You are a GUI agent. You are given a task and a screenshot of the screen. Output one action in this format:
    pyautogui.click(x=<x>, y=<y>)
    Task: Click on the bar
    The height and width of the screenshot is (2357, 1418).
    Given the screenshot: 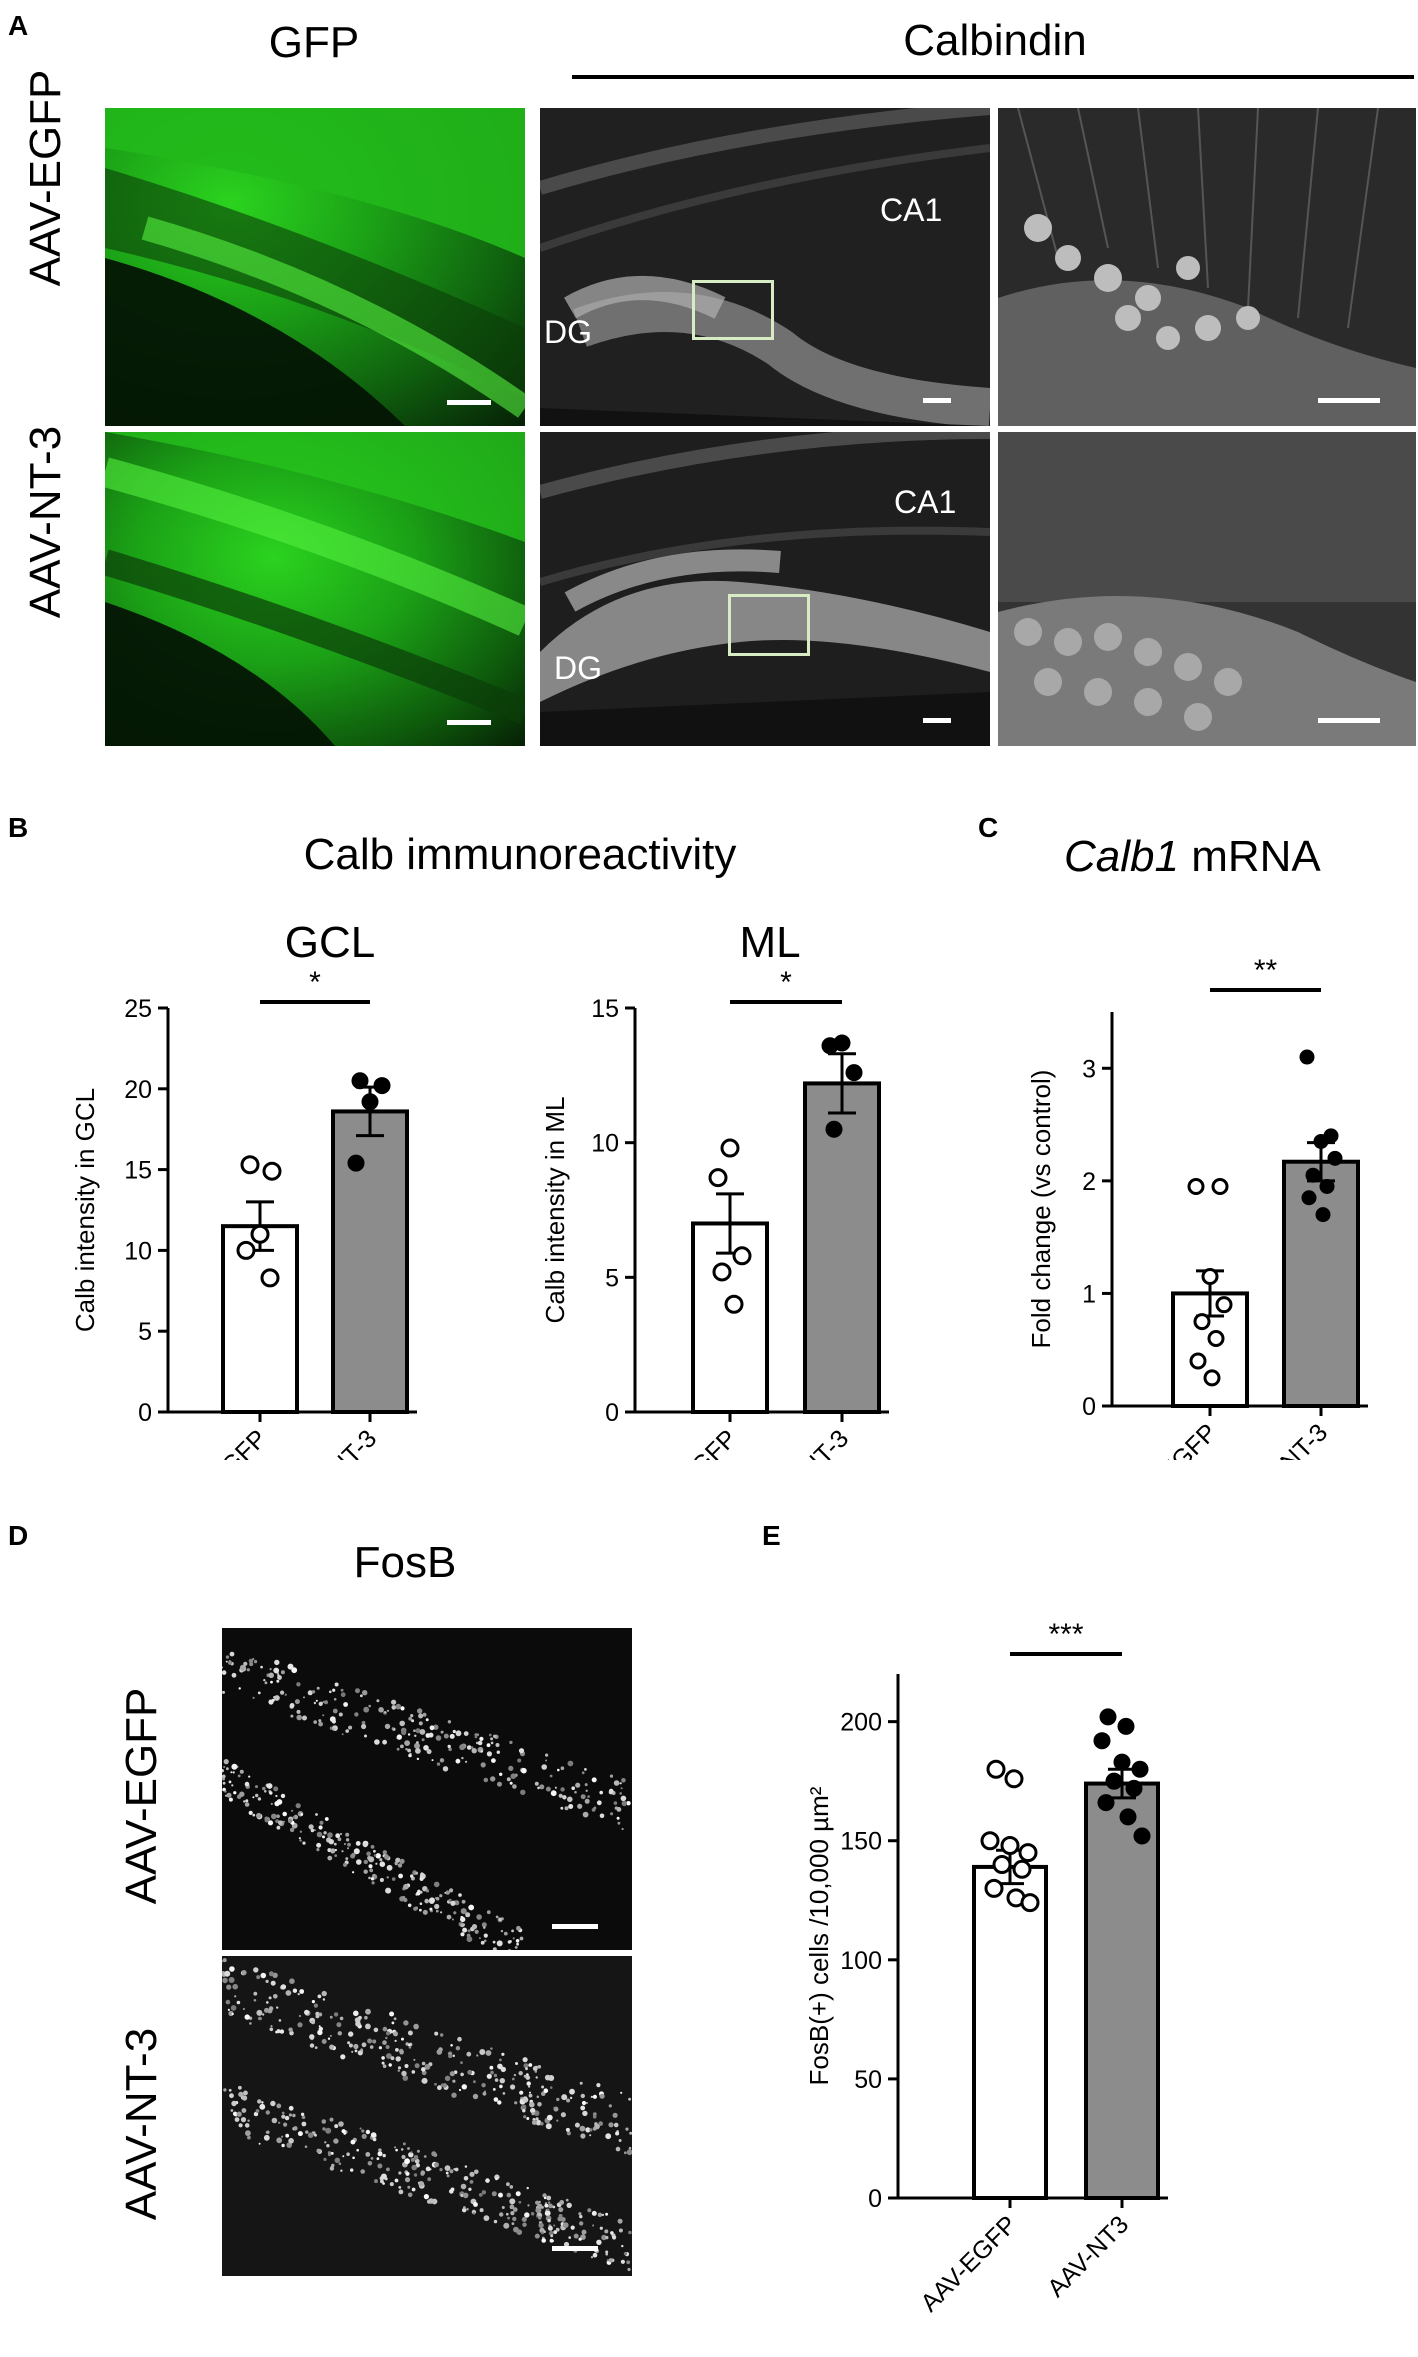 What is the action you would take?
    pyautogui.click(x=260, y=1319)
    